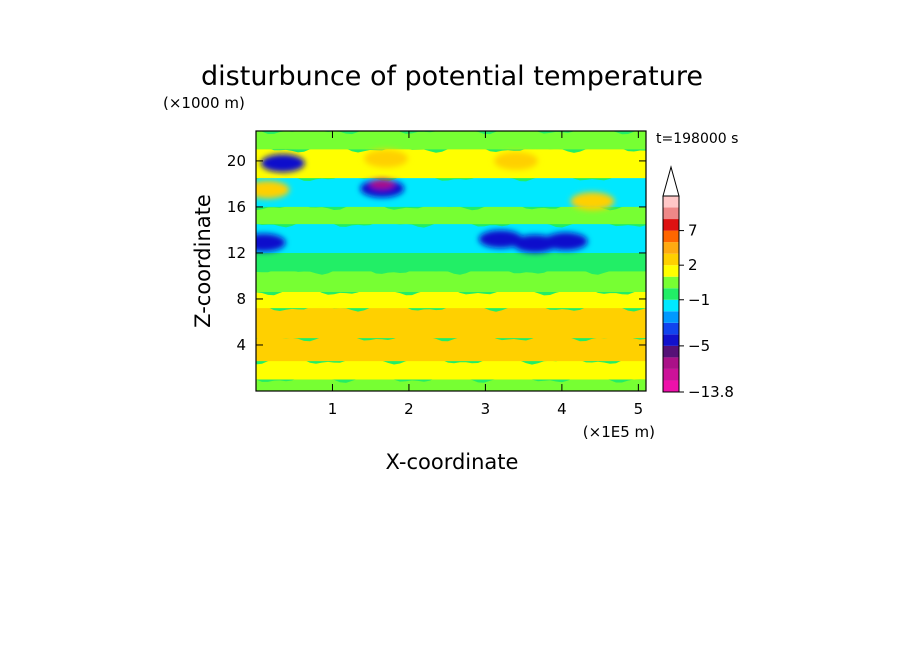 This screenshot has width=904, height=654. I want to click on chart-title: disturbunce of potential temperature, so click(452, 76).